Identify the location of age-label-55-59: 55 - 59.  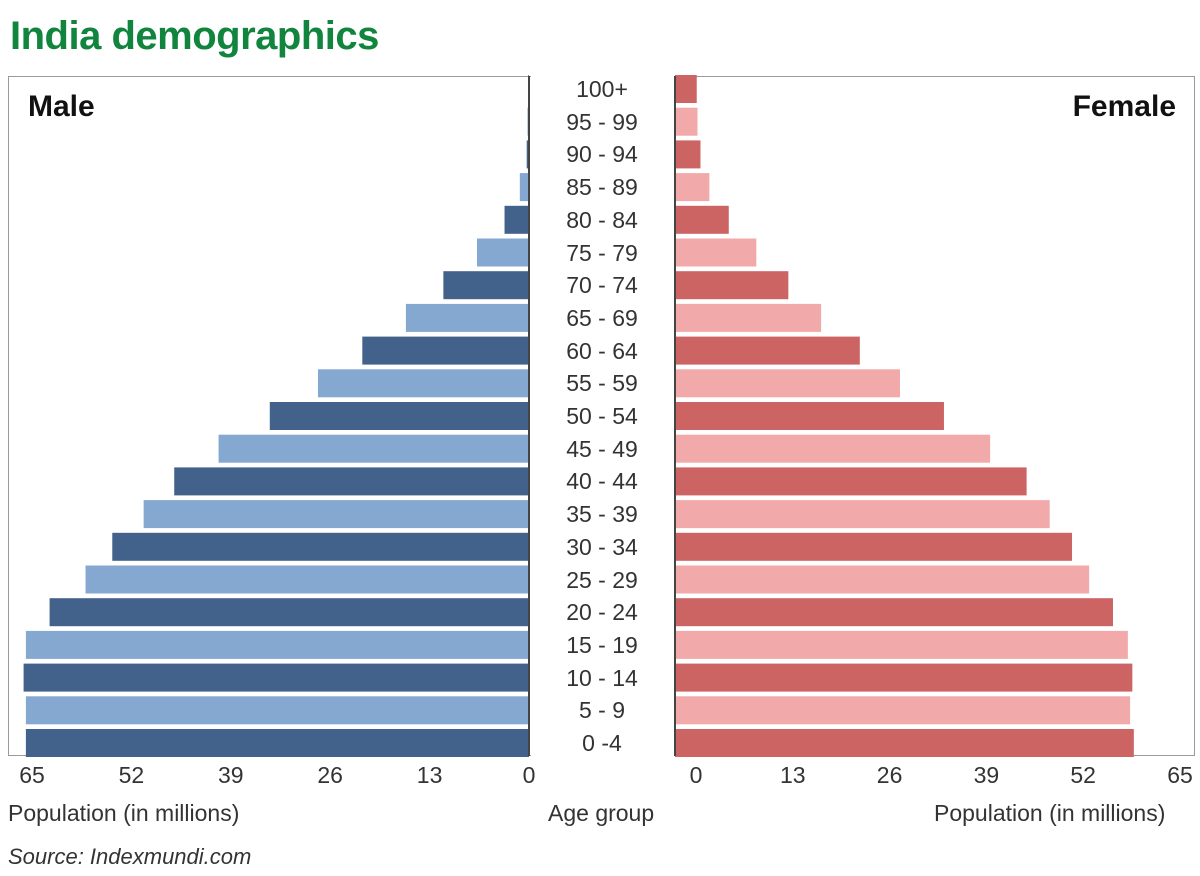
(602, 383).